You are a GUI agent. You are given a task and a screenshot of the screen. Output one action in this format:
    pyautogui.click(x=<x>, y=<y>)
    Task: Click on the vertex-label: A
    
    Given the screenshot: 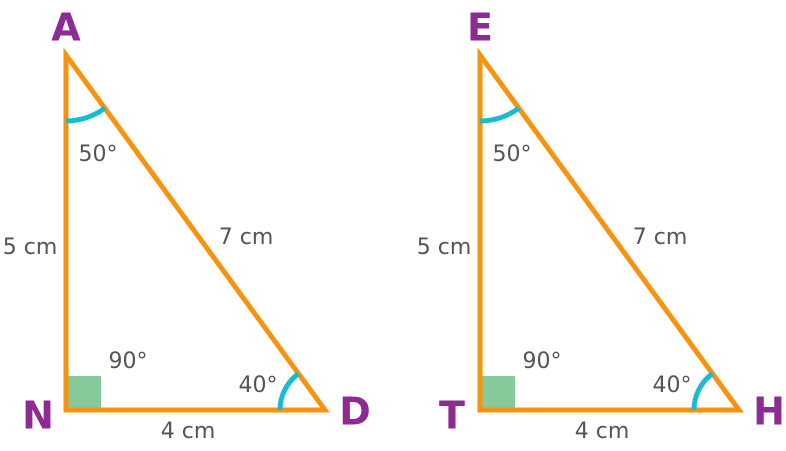 What is the action you would take?
    pyautogui.click(x=66, y=28)
    